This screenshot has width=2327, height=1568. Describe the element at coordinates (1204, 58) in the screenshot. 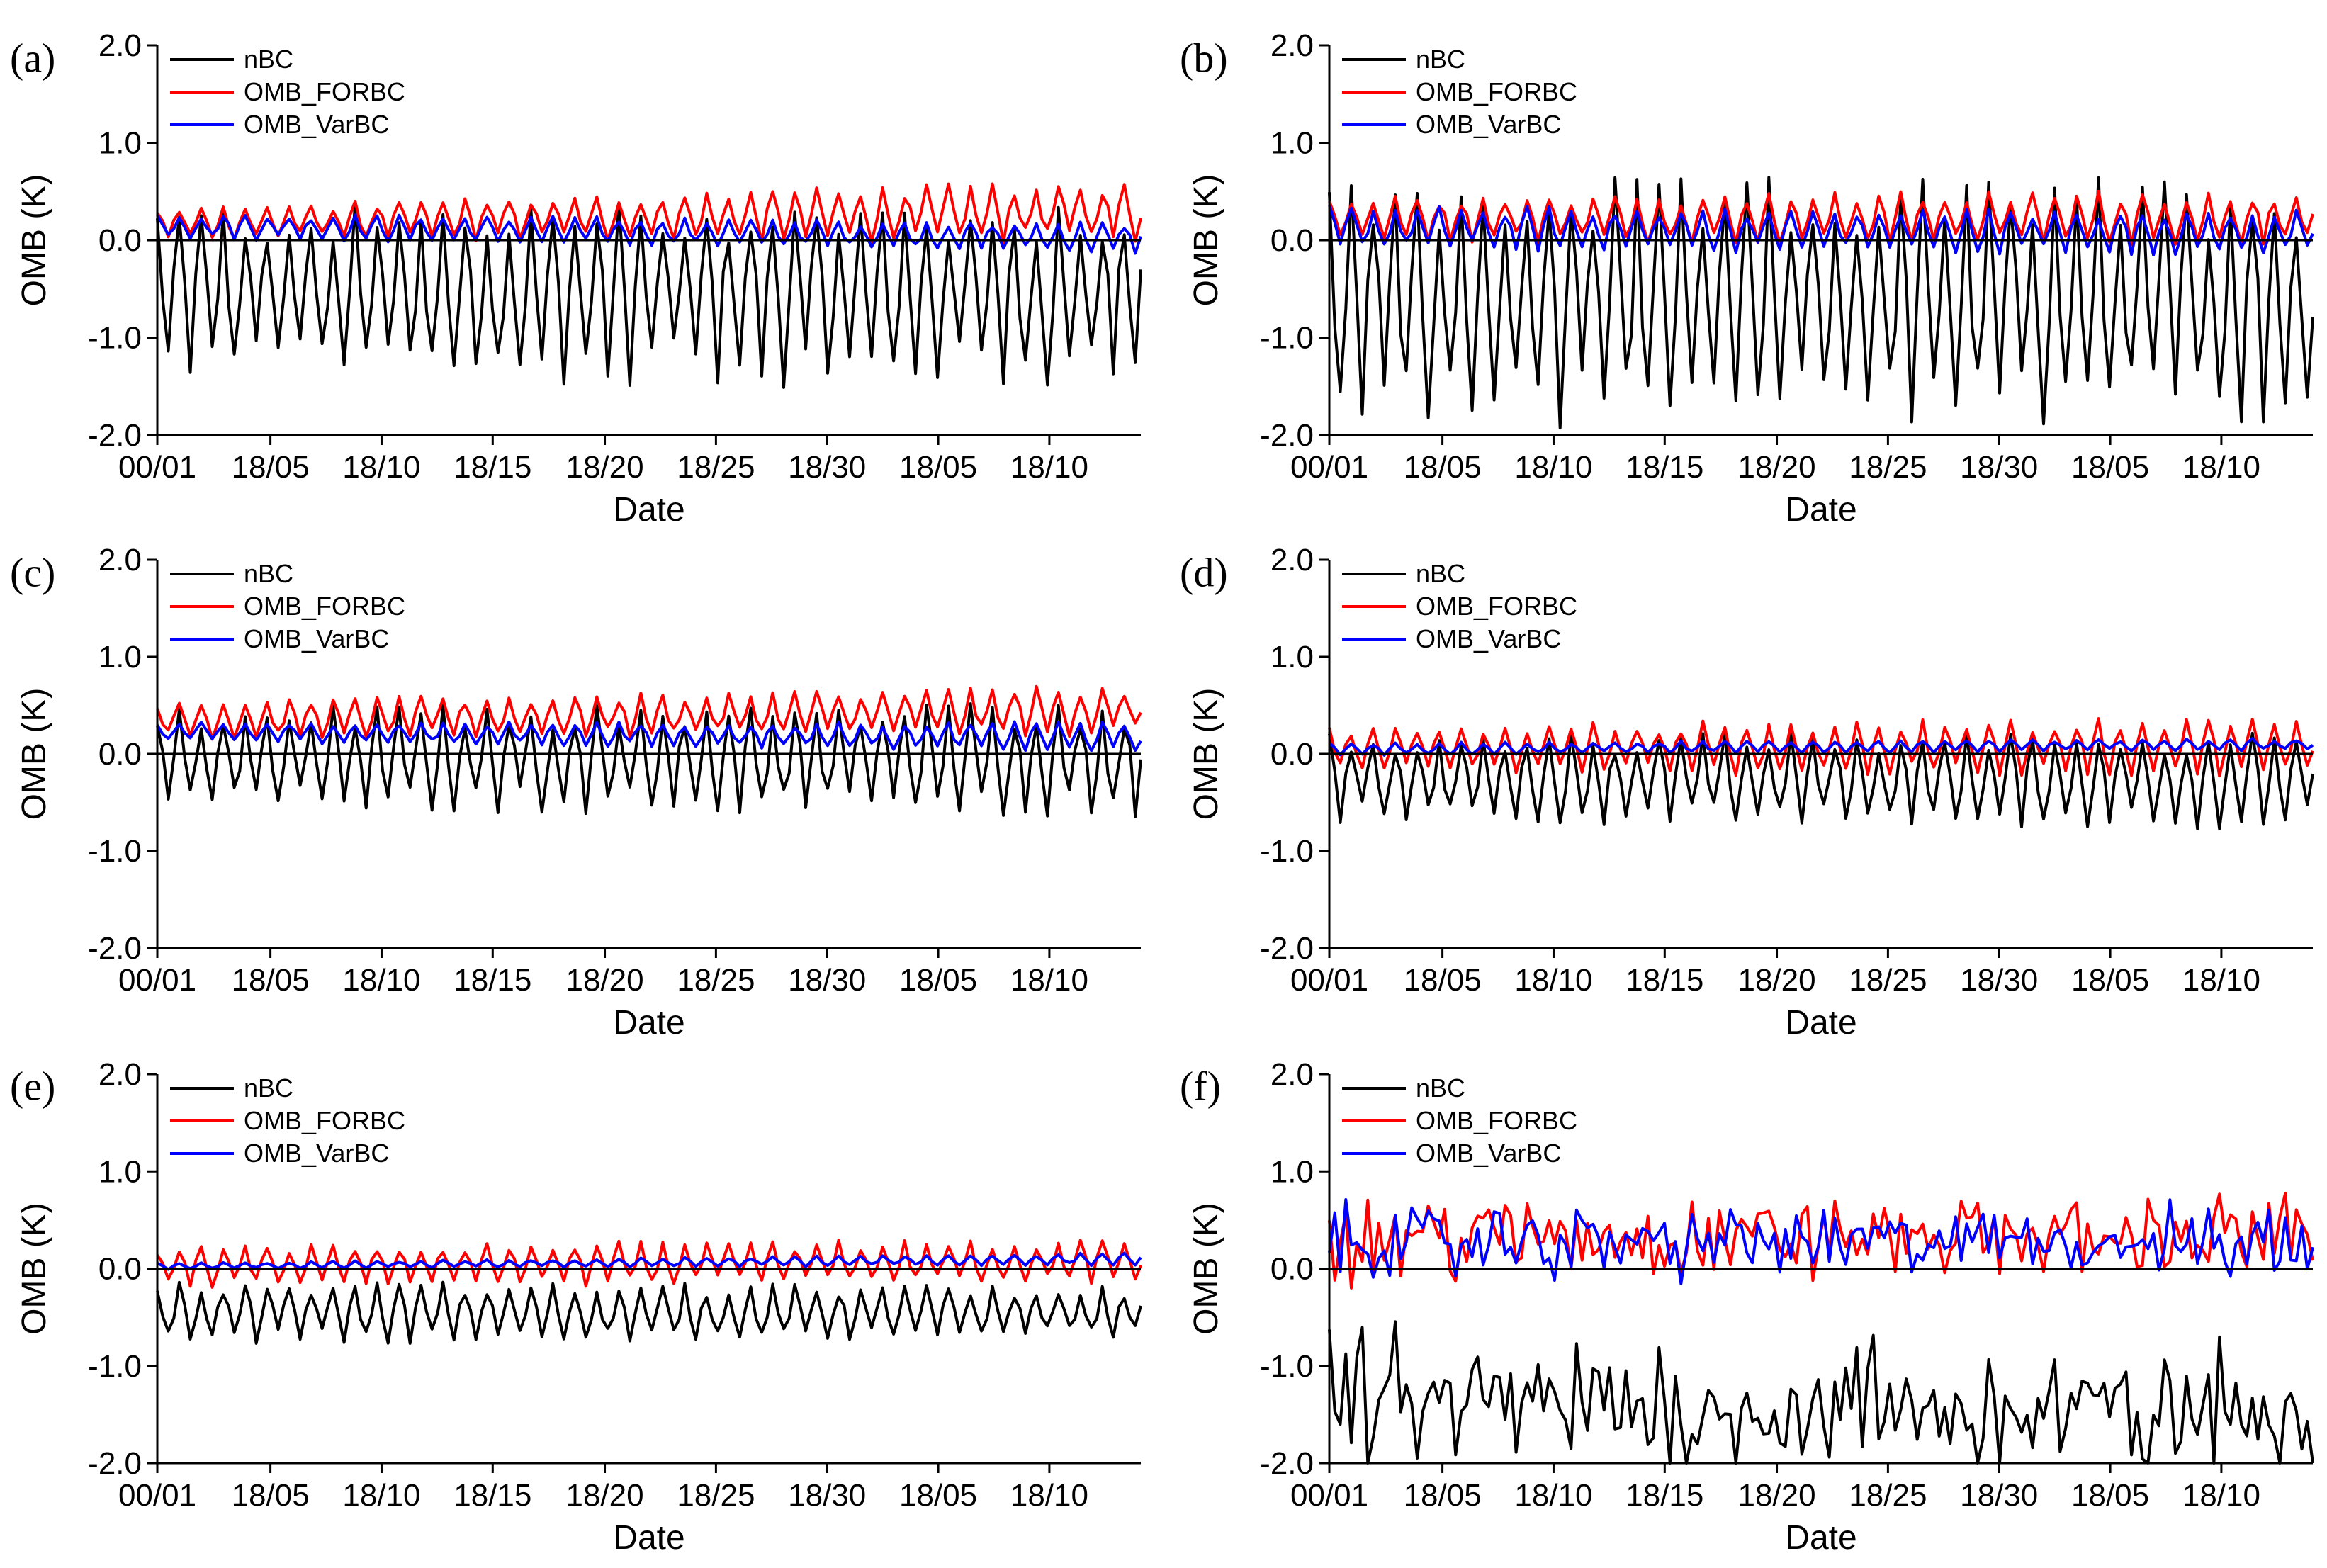

I see `panel-label: (b)` at that location.